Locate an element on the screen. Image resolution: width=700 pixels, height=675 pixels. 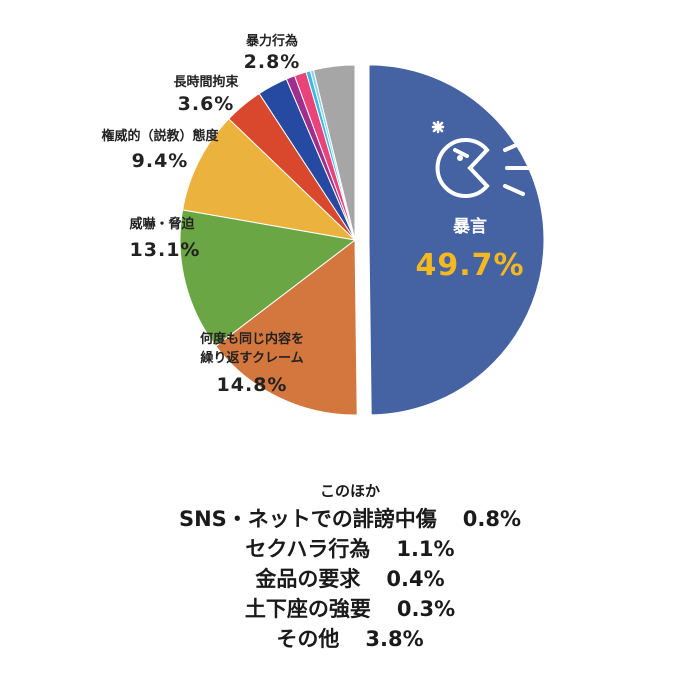
slice-value-label: 9.4% is located at coordinates (160, 161).